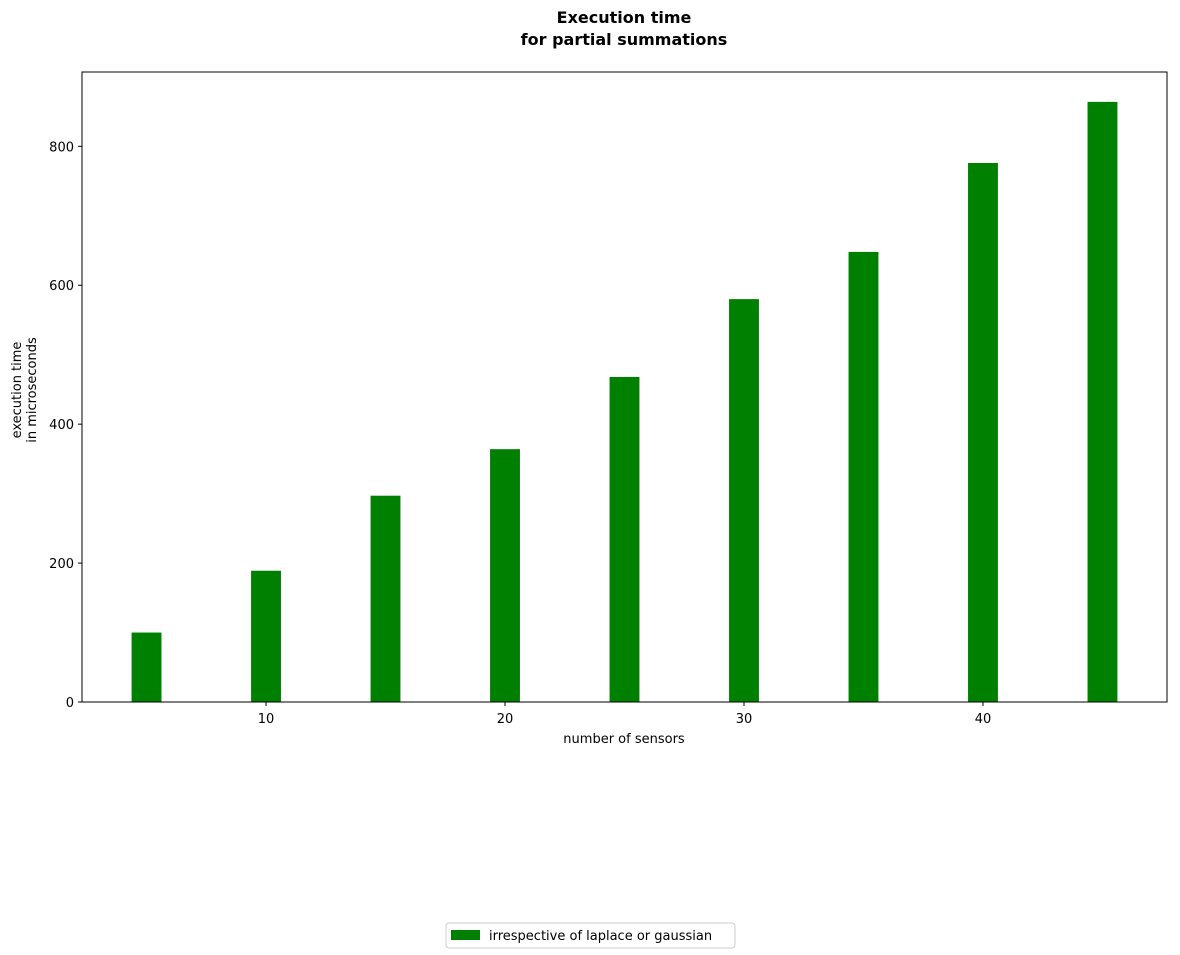  What do you see at coordinates (624, 17) in the screenshot?
I see `chart-title-line-1: Execution time` at bounding box center [624, 17].